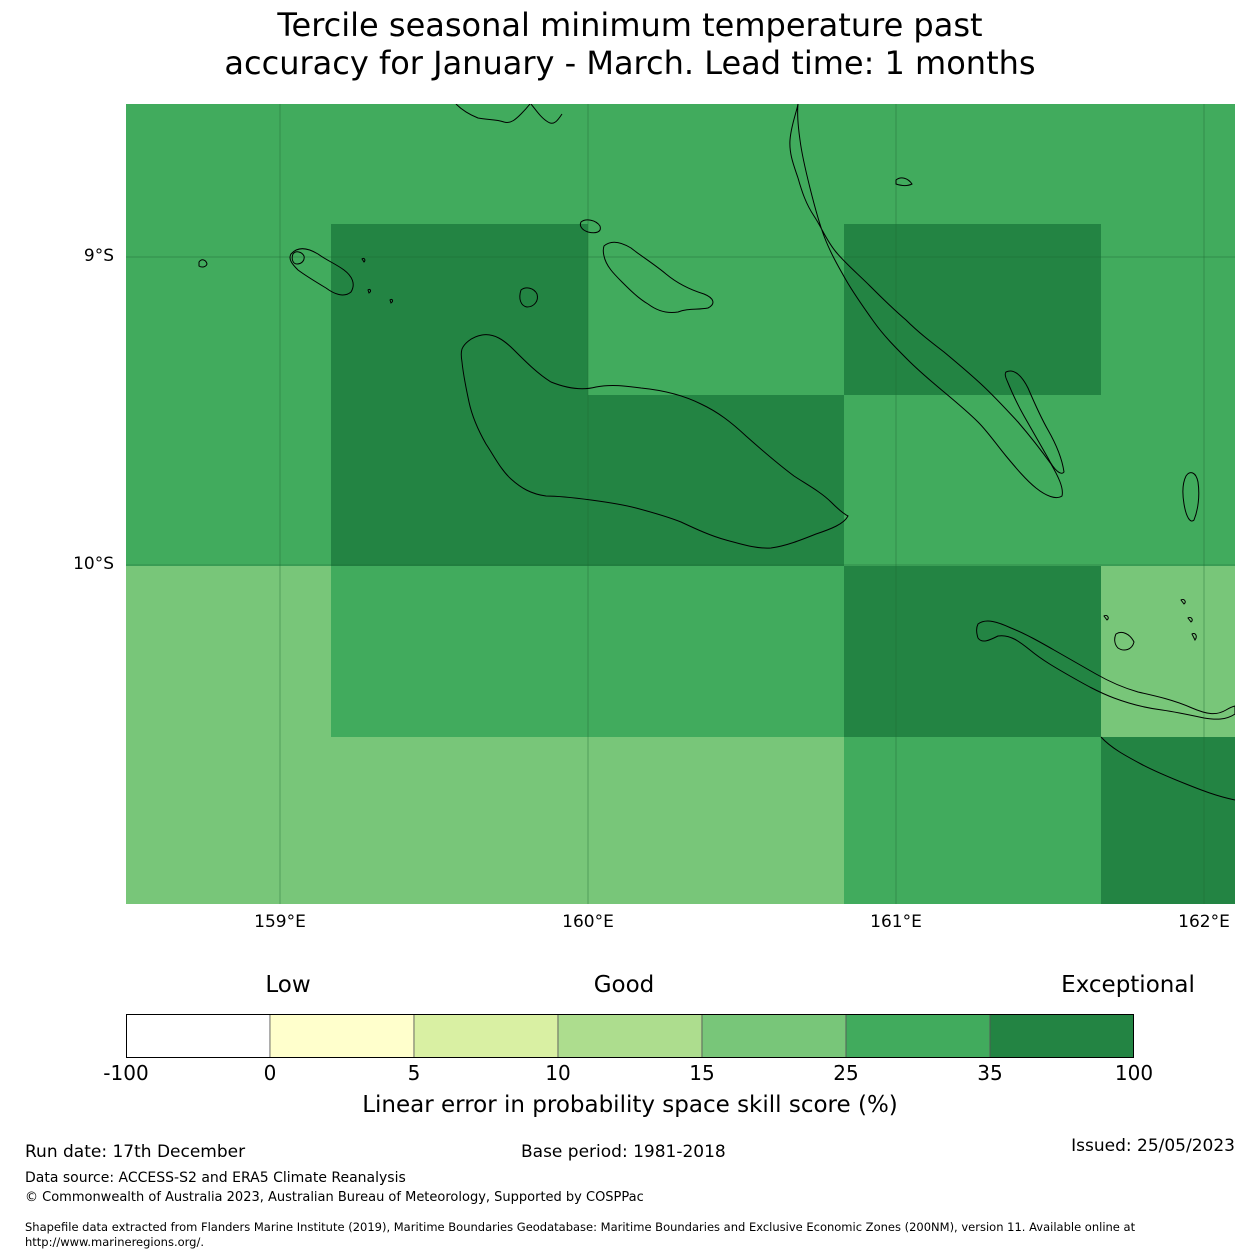 This screenshot has width=1260, height=1260. What do you see at coordinates (658, 277) in the screenshot?
I see `coastline-nggela` at bounding box center [658, 277].